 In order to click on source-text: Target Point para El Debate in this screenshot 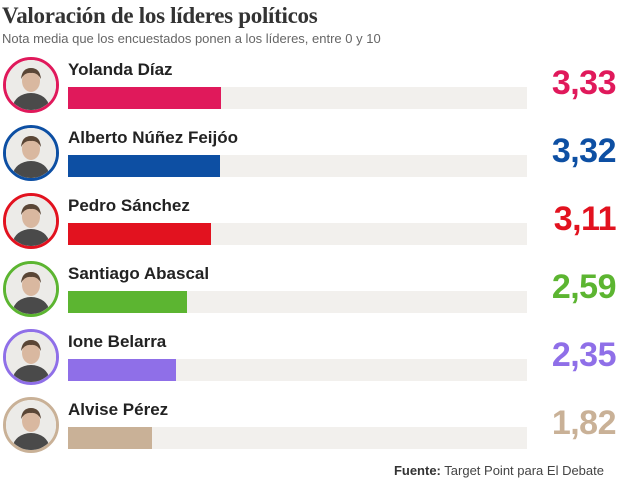, I will do `click(524, 470)`.